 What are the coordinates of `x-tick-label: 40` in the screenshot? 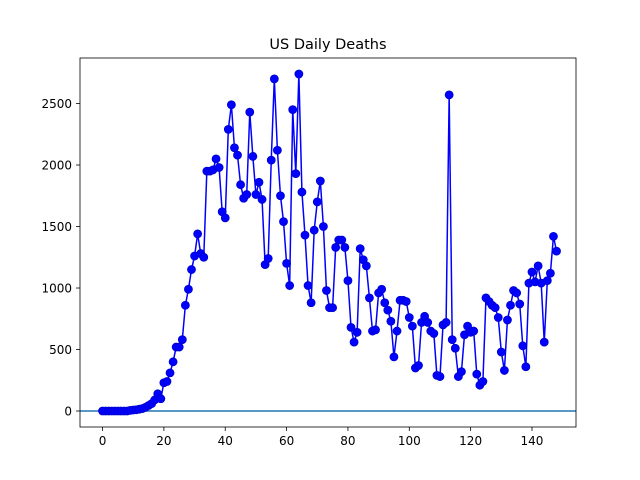 It's located at (225, 441).